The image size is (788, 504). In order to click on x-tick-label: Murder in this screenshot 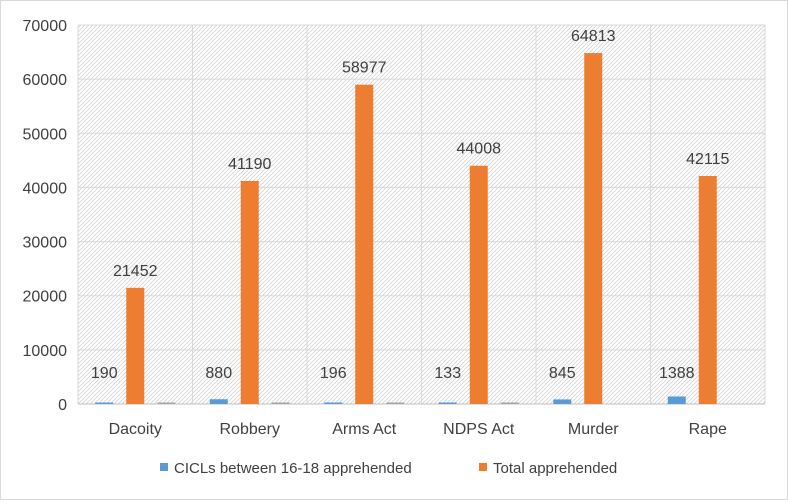, I will do `click(593, 429)`.